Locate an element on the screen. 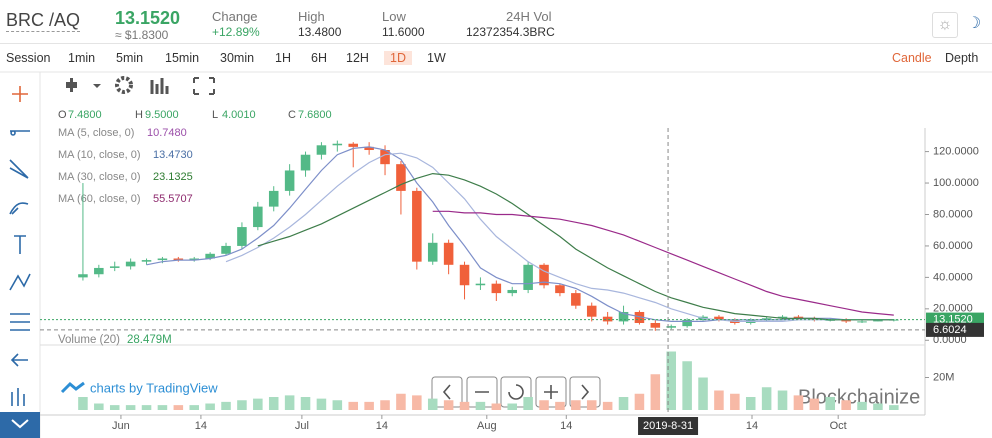 The height and width of the screenshot is (438, 992). pair: BRC /AQ is located at coordinates (43, 21).